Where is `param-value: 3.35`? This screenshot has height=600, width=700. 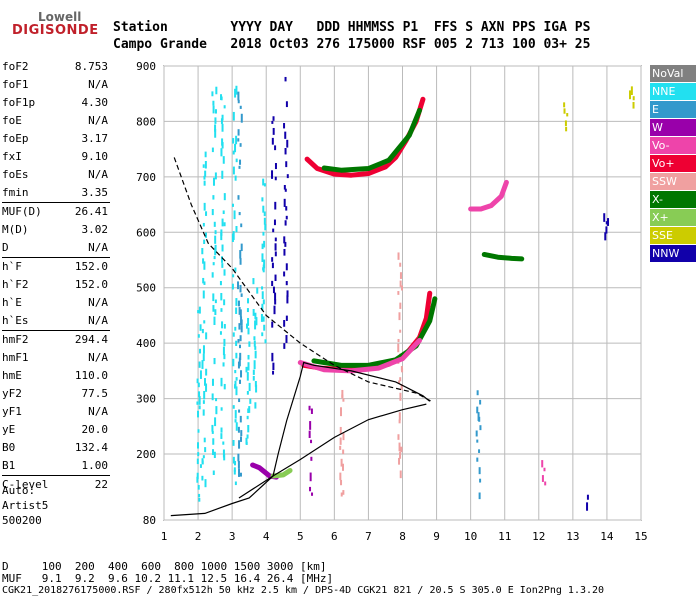 param-value: 3.35 is located at coordinates (95, 192).